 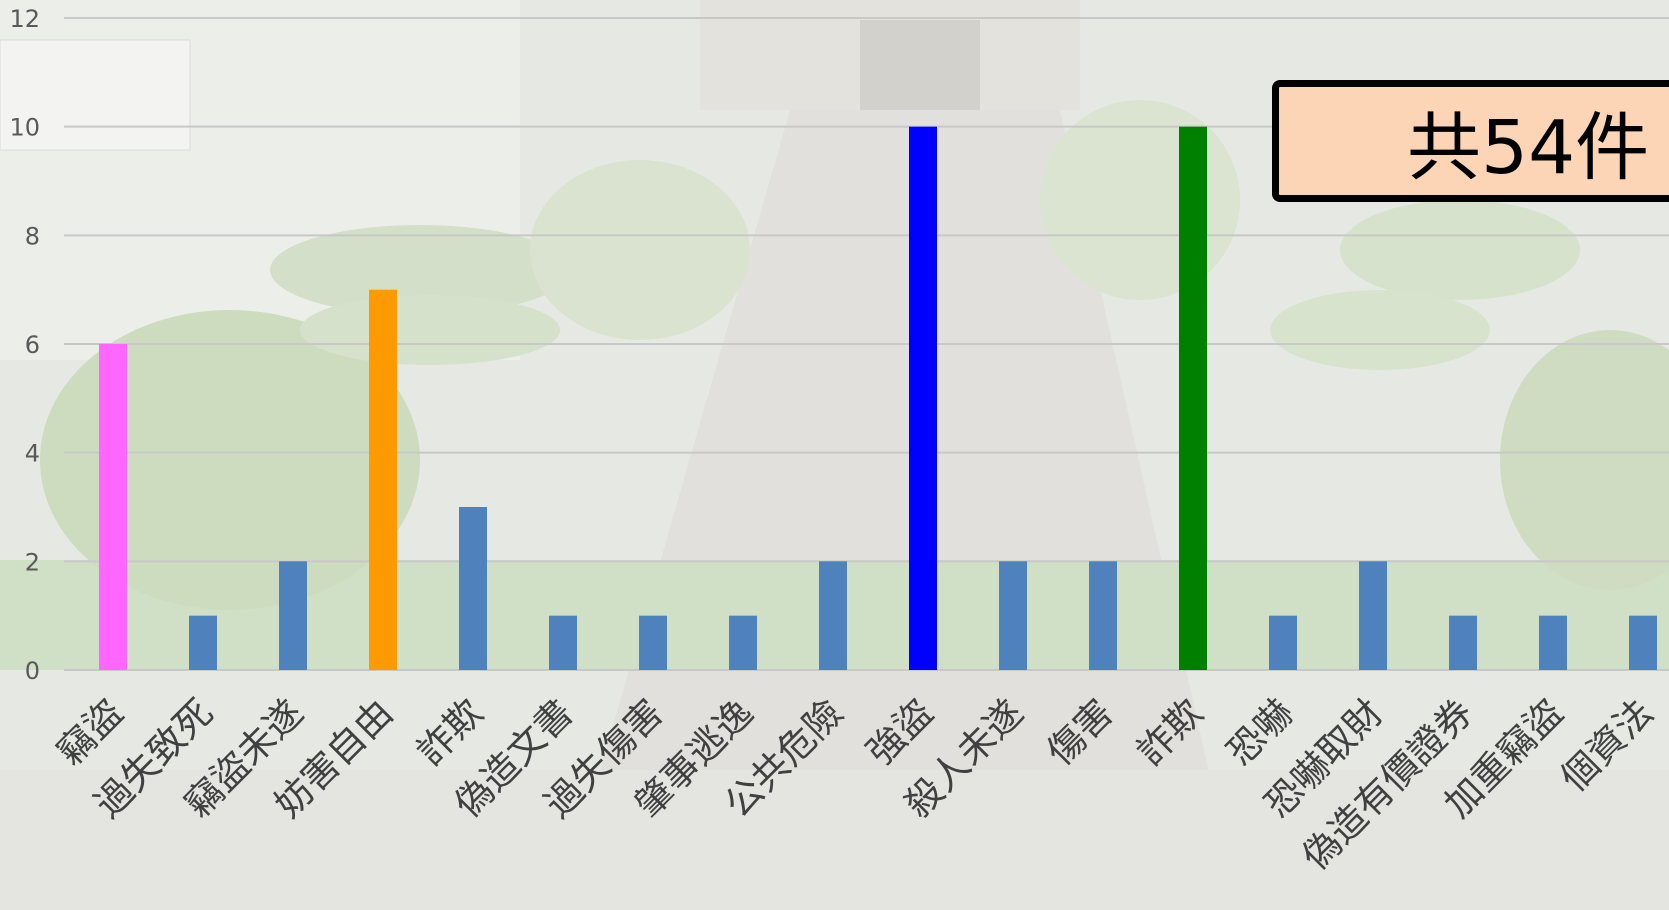 I want to click on y-tick-label: 8, so click(x=32, y=236).